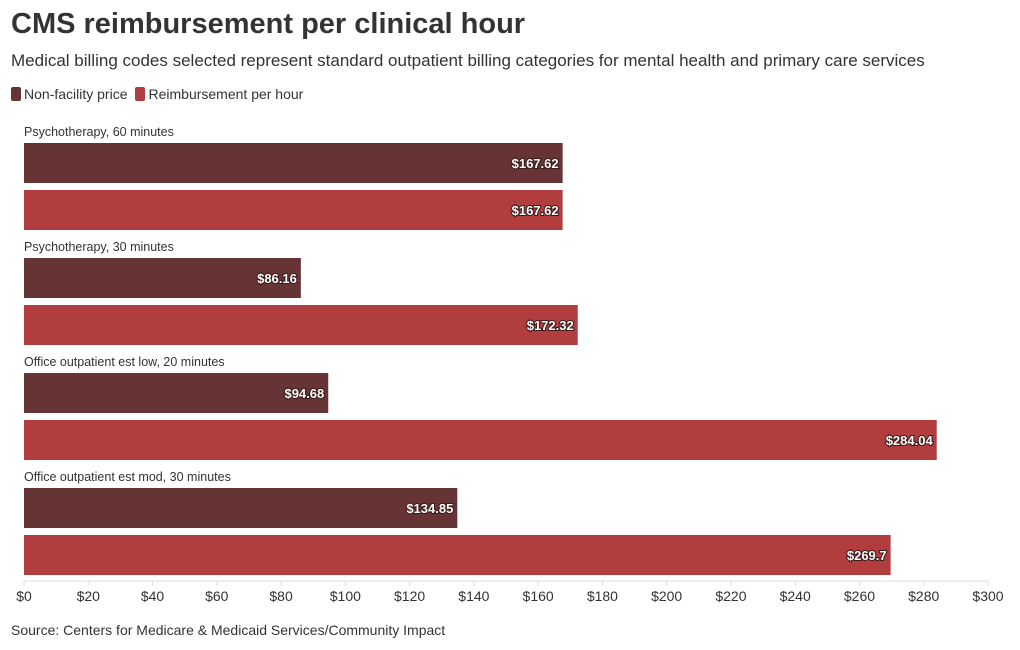 The height and width of the screenshot is (650, 1020). What do you see at coordinates (140, 94) in the screenshot?
I see `legend-swatch-reimbursement` at bounding box center [140, 94].